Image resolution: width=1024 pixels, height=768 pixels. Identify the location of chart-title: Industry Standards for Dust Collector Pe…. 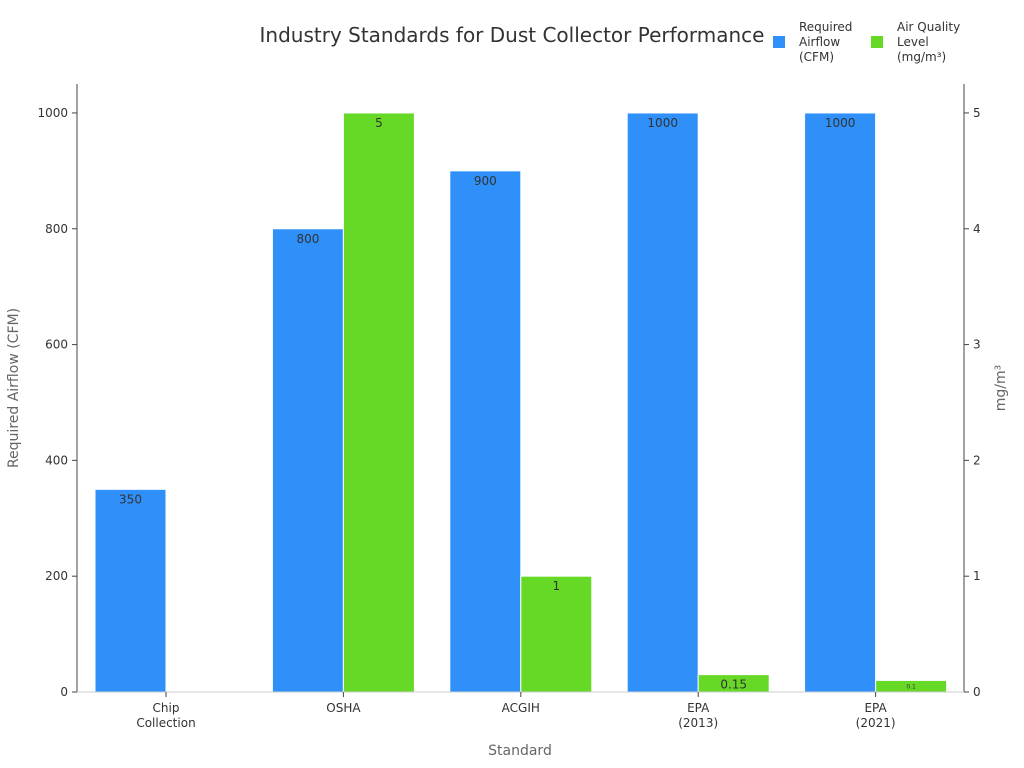
(512, 35).